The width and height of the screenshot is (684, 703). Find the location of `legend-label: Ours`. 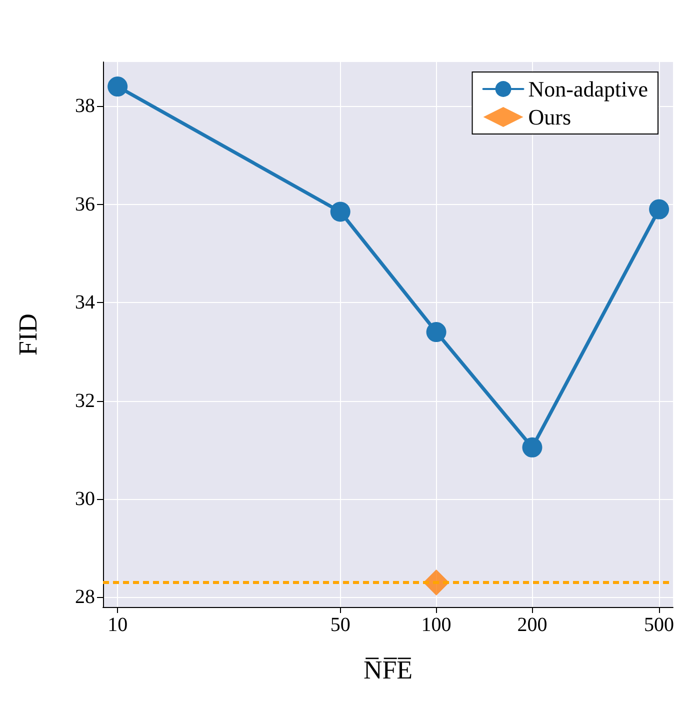

legend-label: Ours is located at coordinates (550, 117).